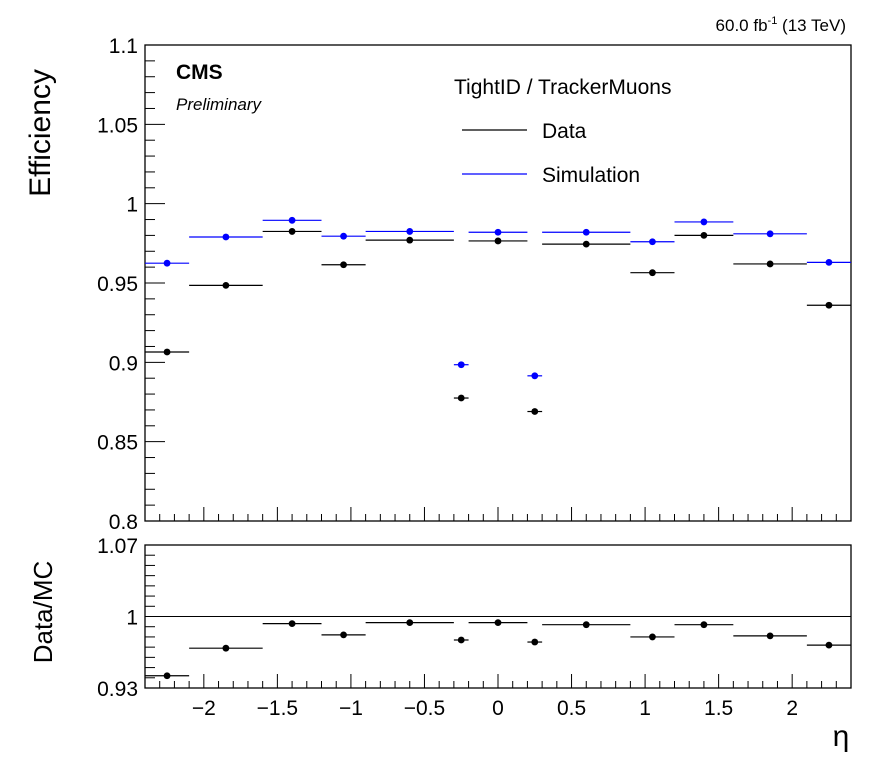 This screenshot has width=896, height=772. I want to click on legend-title: TightID / TrackerMuons, so click(562, 87).